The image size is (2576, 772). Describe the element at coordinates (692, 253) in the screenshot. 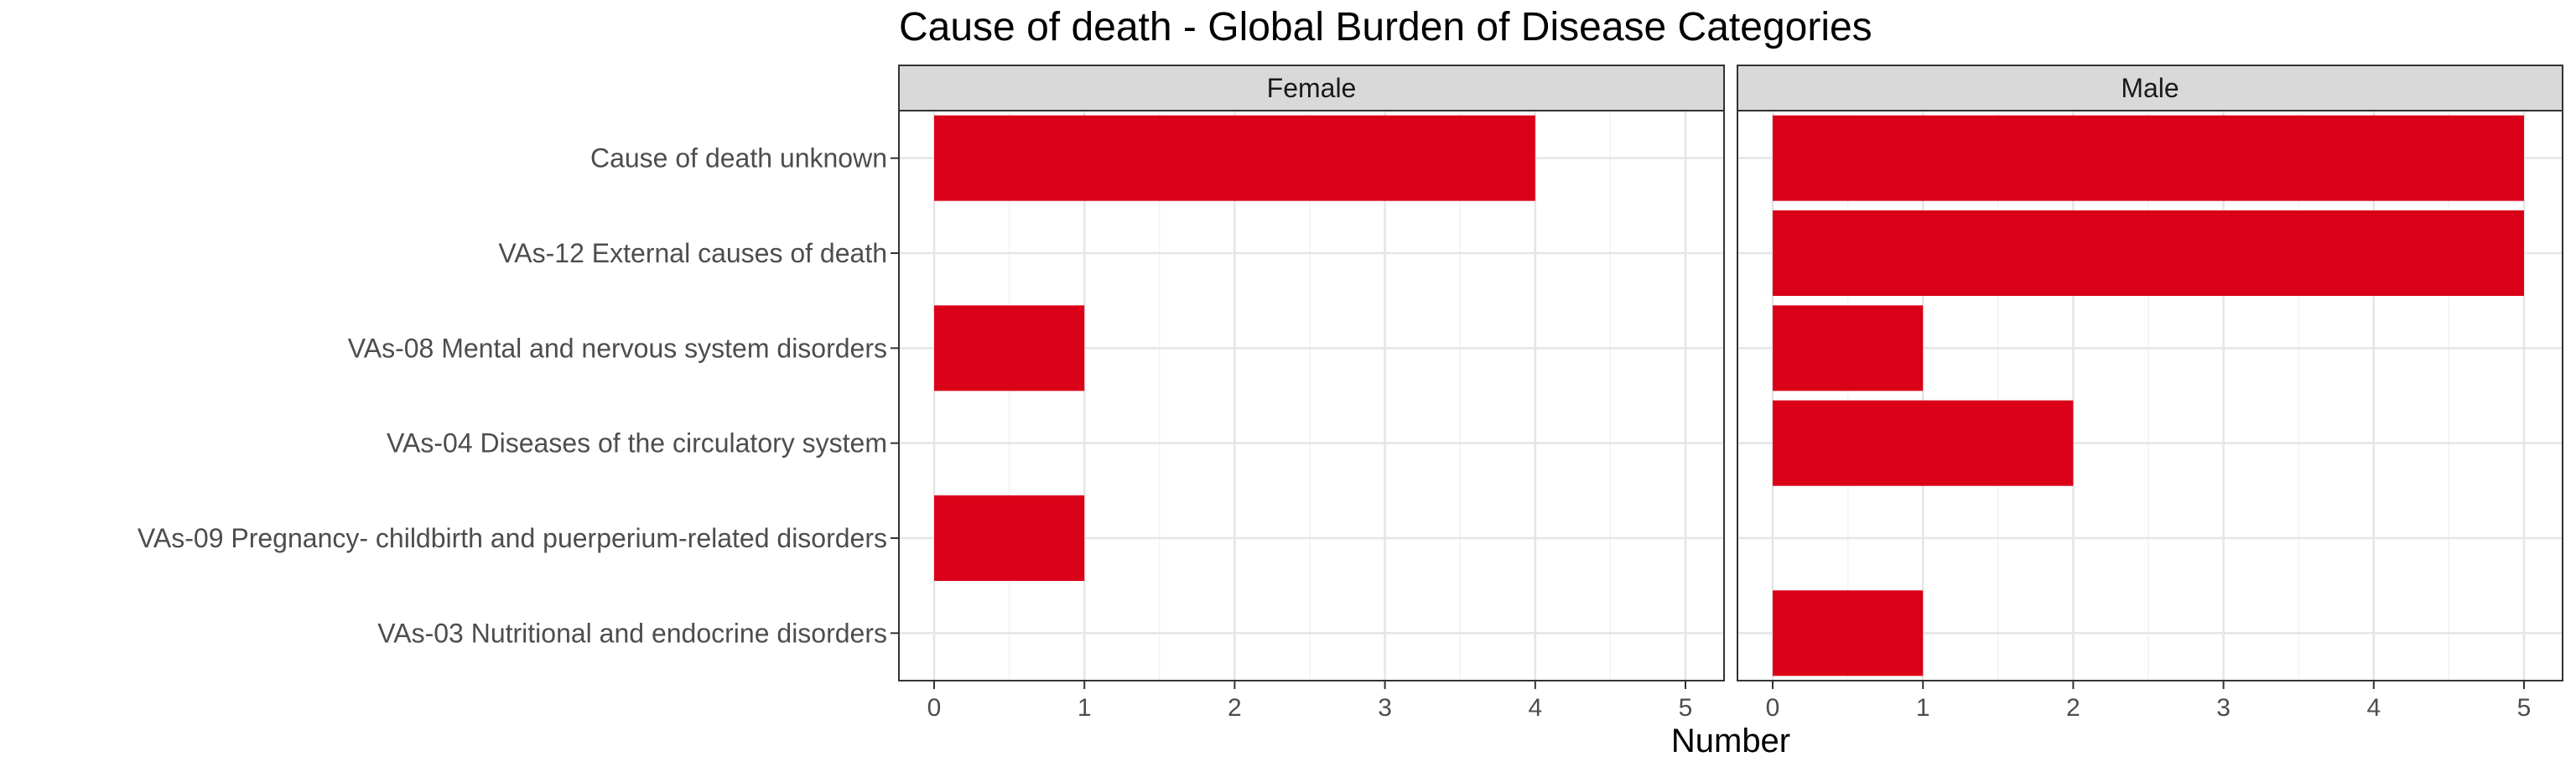

I see `category-label: VAs-12 External causes of death` at that location.